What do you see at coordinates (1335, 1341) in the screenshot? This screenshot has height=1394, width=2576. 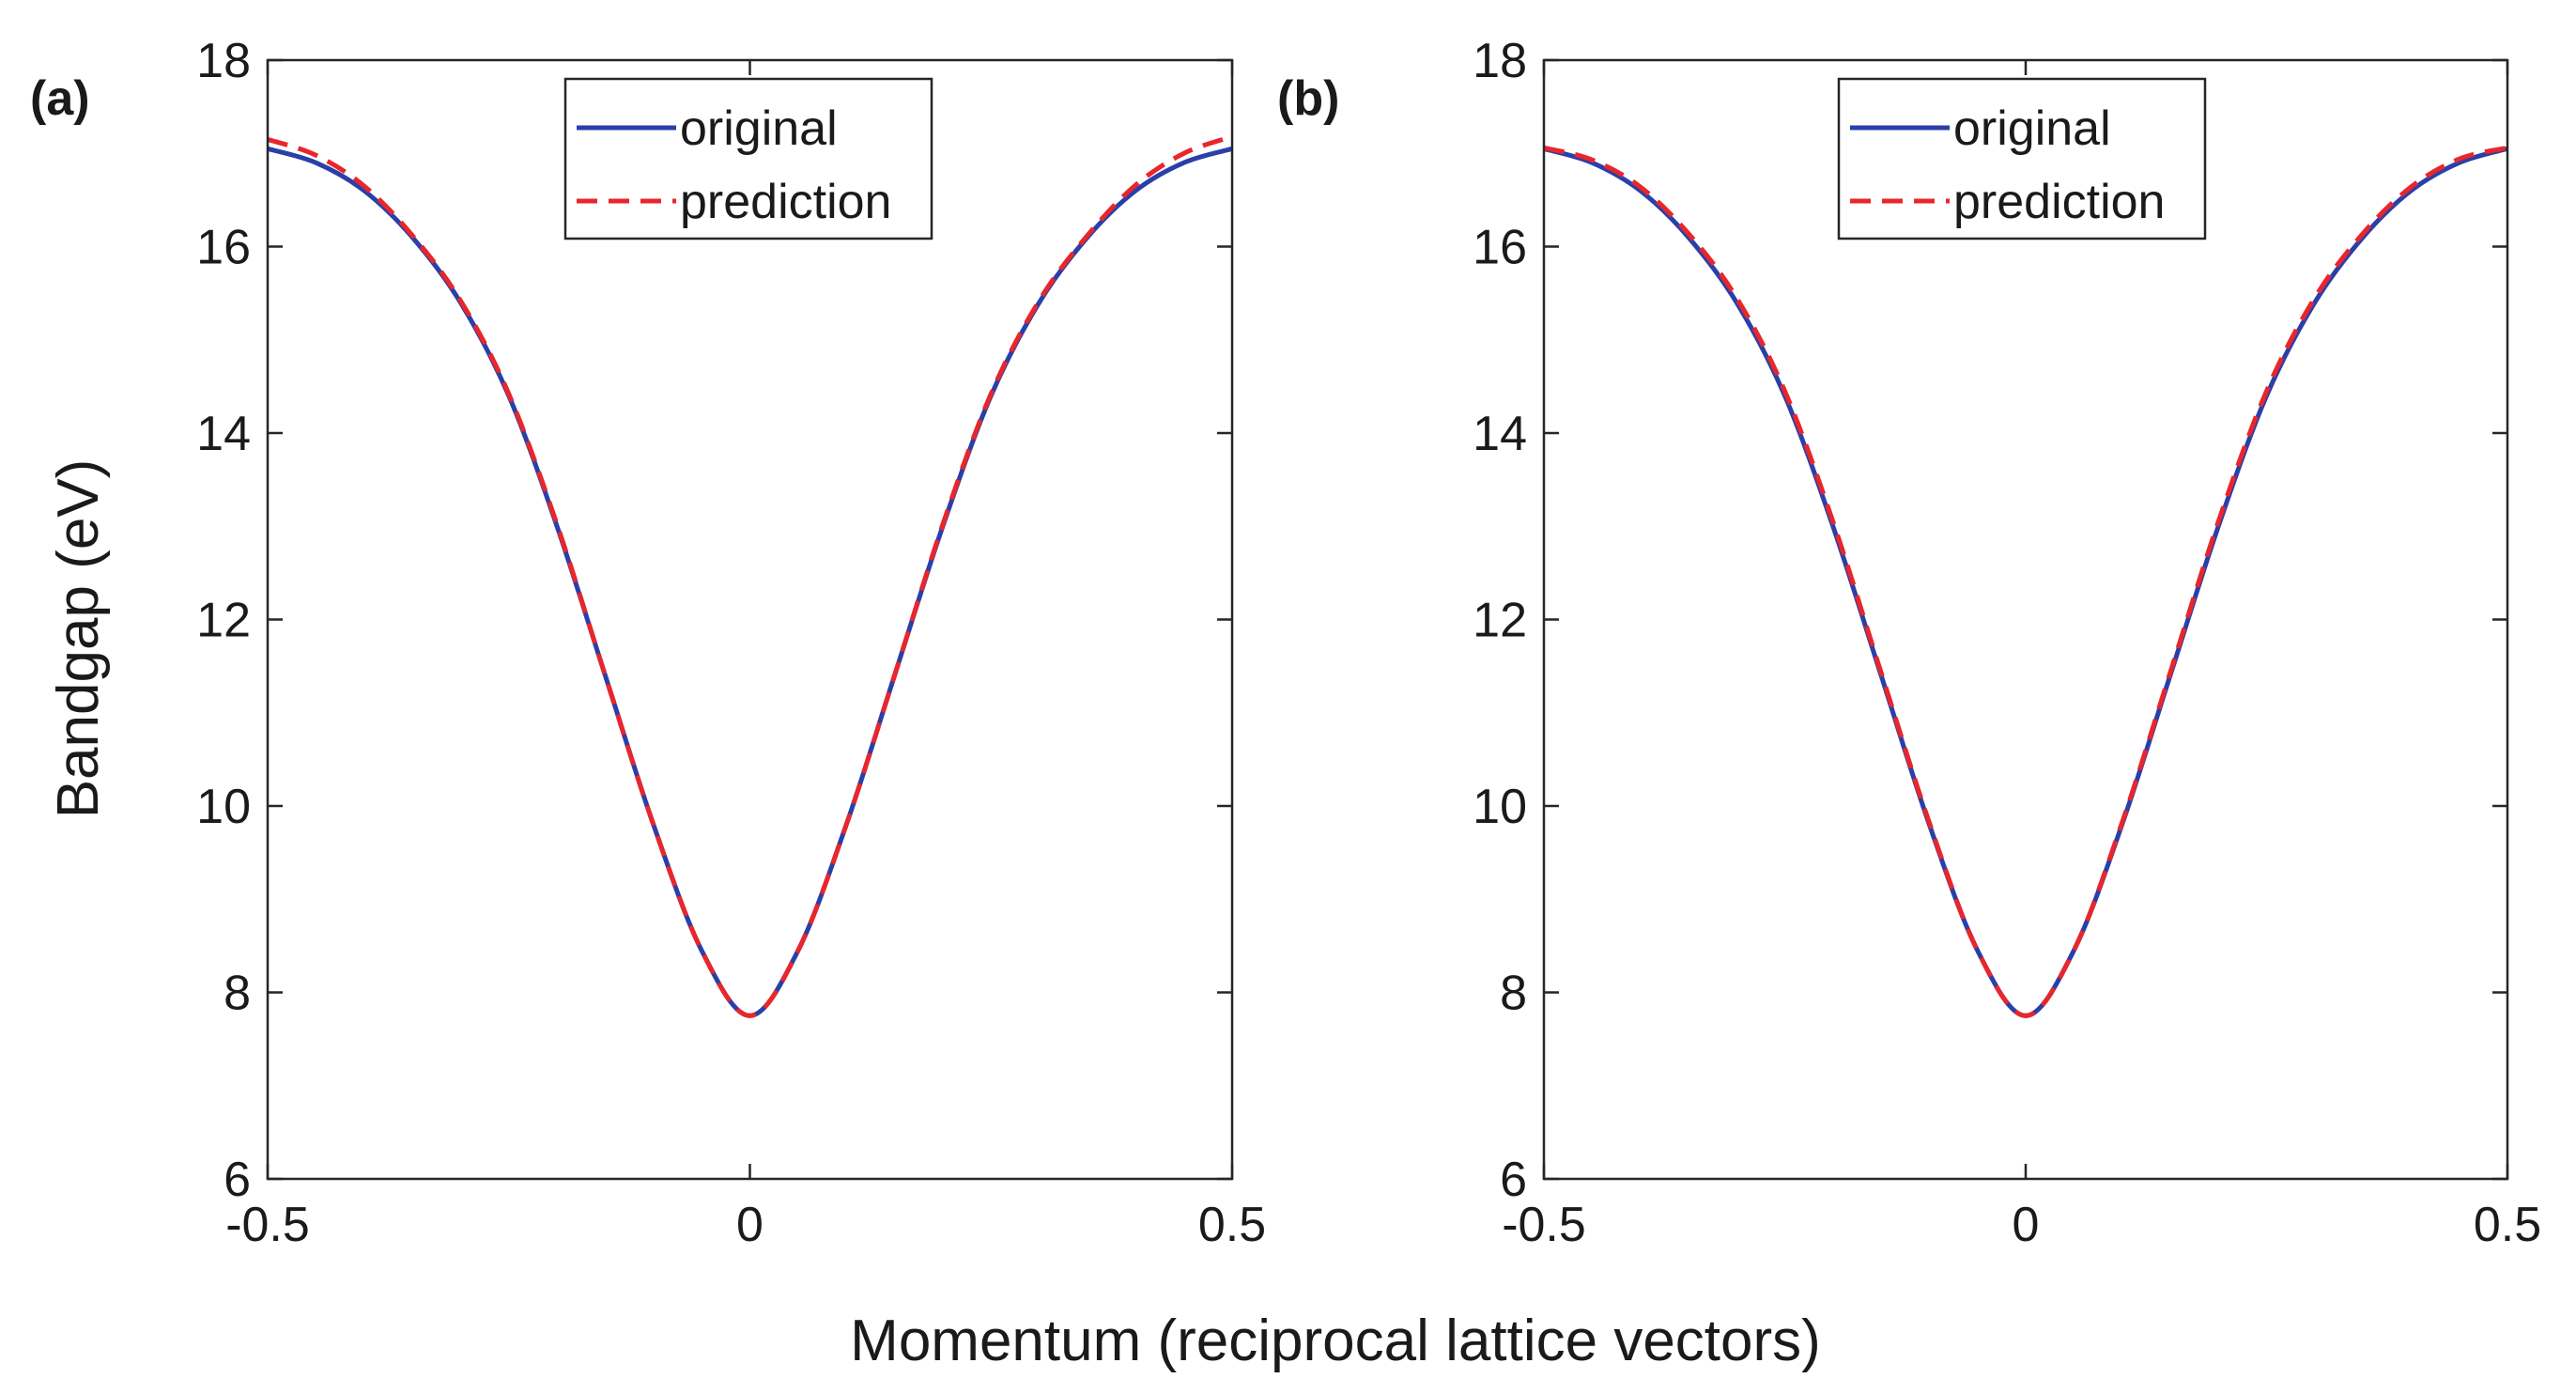 I see `x-axis-title: Momentum (reciprocal lattice vectors)` at bounding box center [1335, 1341].